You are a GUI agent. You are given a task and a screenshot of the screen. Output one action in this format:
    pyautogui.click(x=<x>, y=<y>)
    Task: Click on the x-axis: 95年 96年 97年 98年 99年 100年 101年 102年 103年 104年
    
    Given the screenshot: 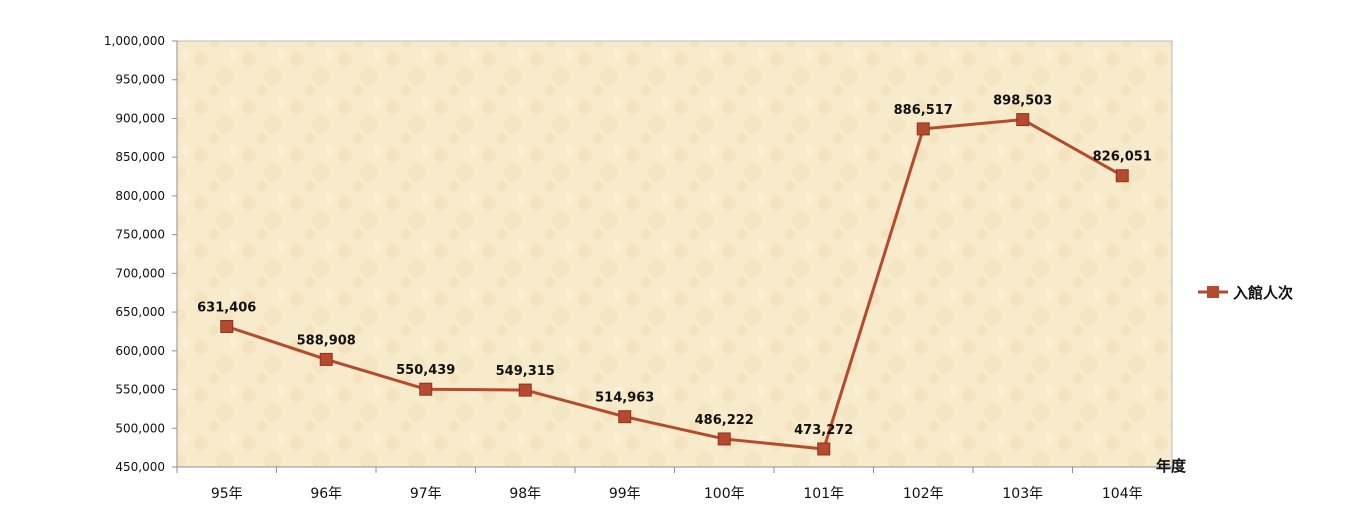 What is the action you would take?
    pyautogui.click(x=674, y=484)
    